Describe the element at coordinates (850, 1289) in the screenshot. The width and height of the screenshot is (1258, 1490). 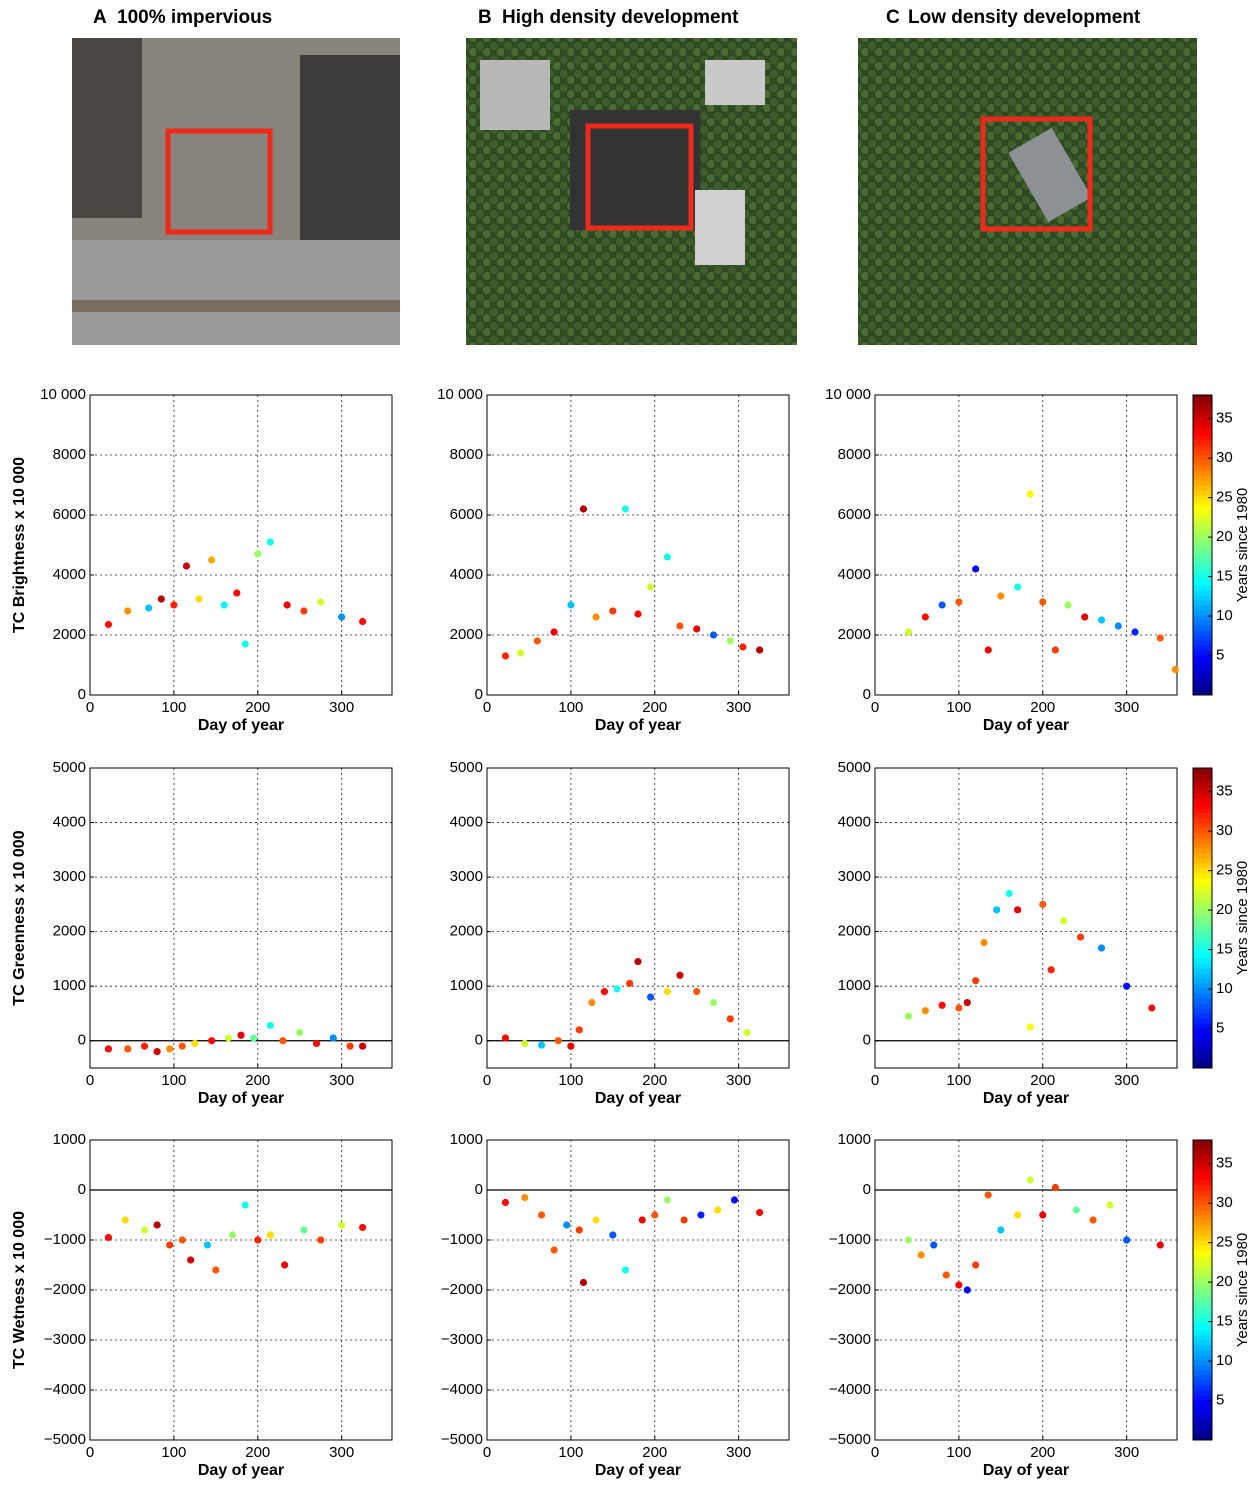
I see `y-tick-label: −2000` at that location.